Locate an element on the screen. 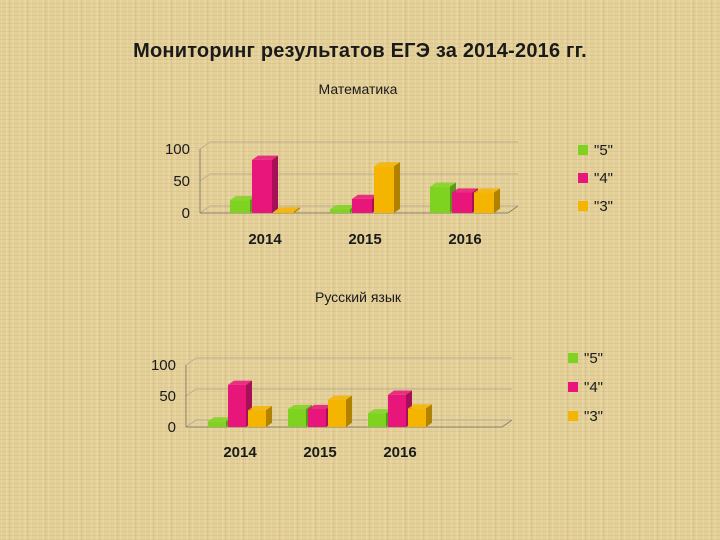 The height and width of the screenshot is (540, 720). chart-title: Русский язык is located at coordinates (358, 297).